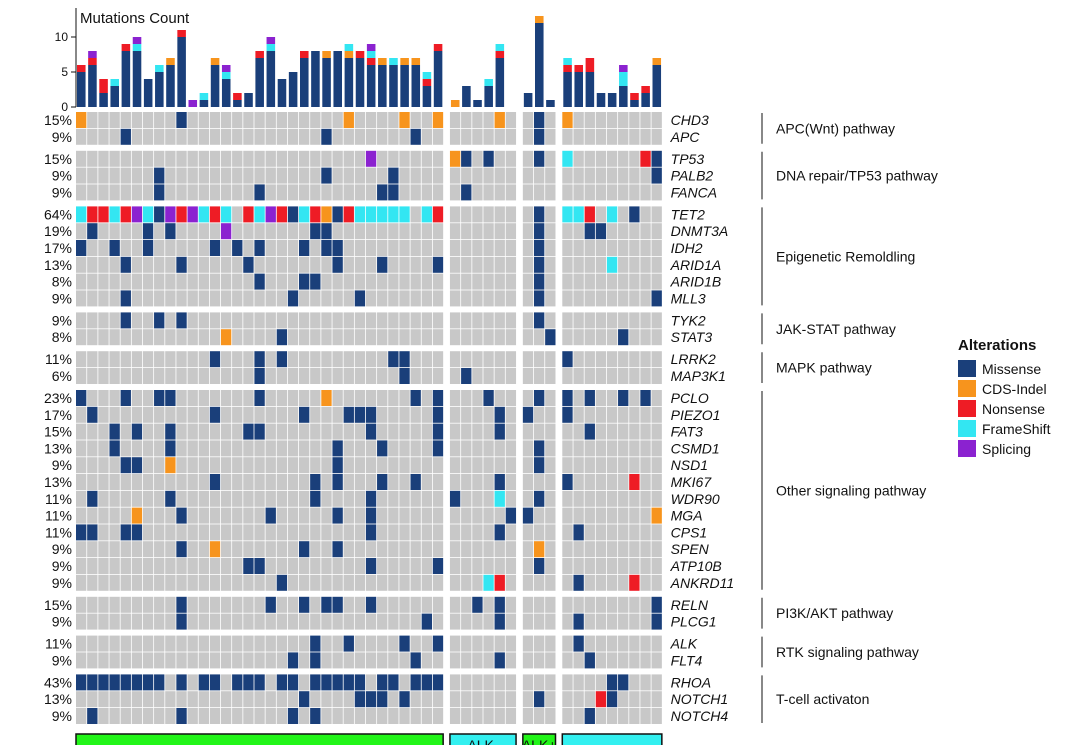  Describe the element at coordinates (690, 605) in the screenshot. I see `gene-label: RELN` at that location.